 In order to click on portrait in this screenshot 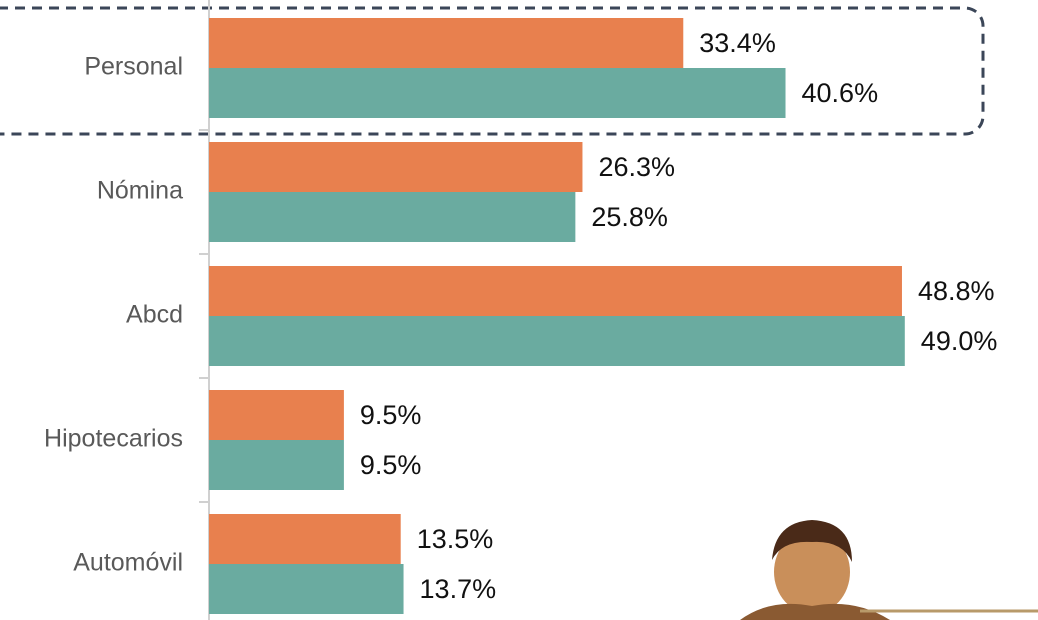, I will do `click(889, 570)`.